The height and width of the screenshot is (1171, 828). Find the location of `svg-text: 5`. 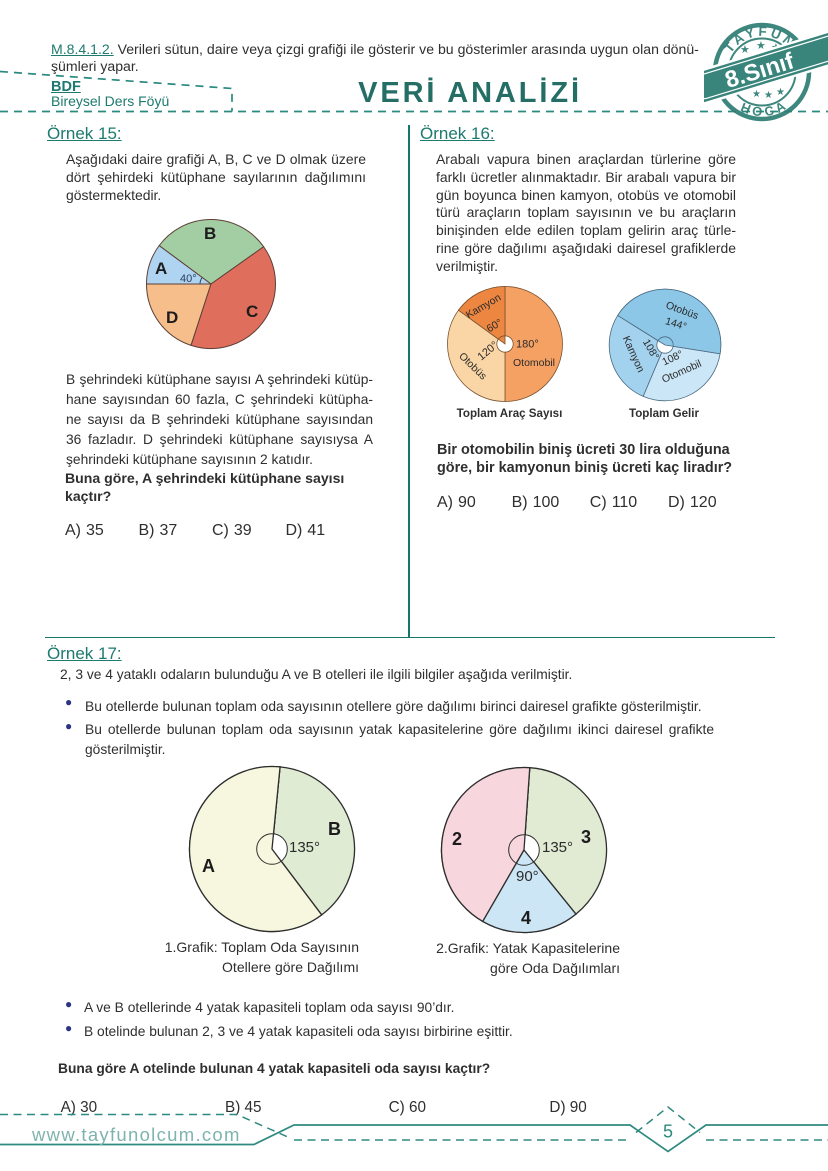

svg-text: 5 is located at coordinates (668, 1132).